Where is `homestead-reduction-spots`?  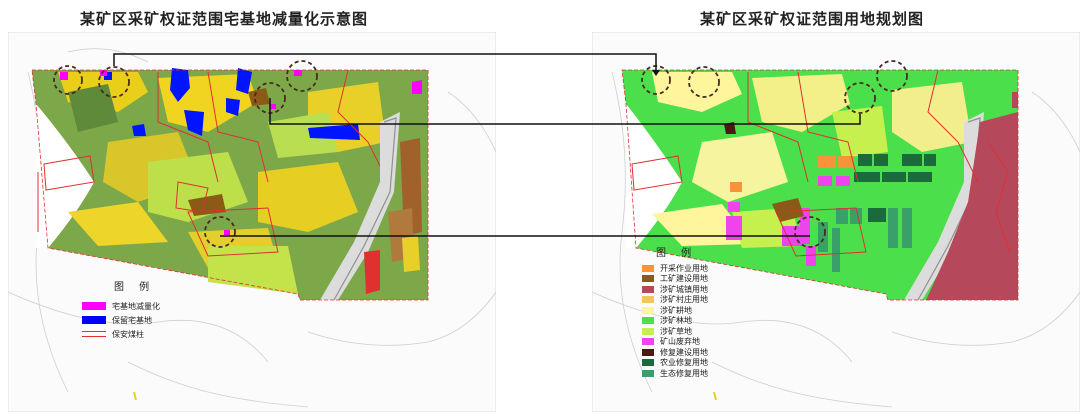
homestead-reduction-spots is located at coordinates (181, 152).